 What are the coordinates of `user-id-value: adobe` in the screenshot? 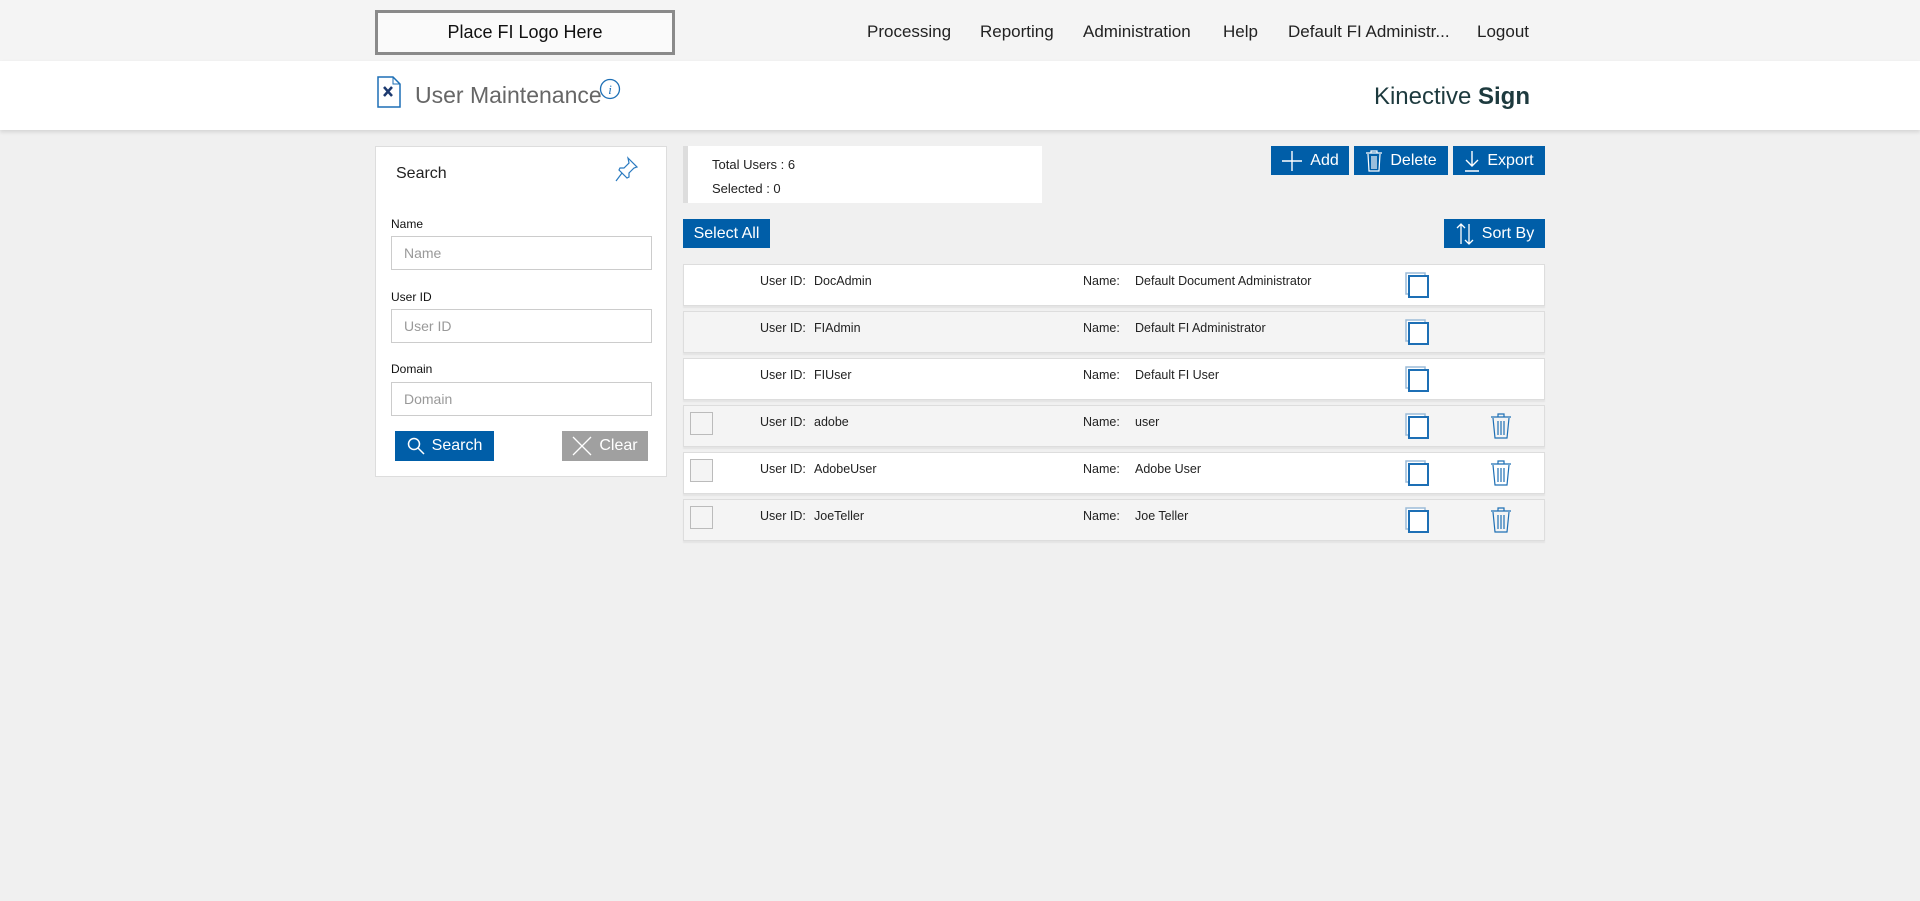 It's located at (831, 422).